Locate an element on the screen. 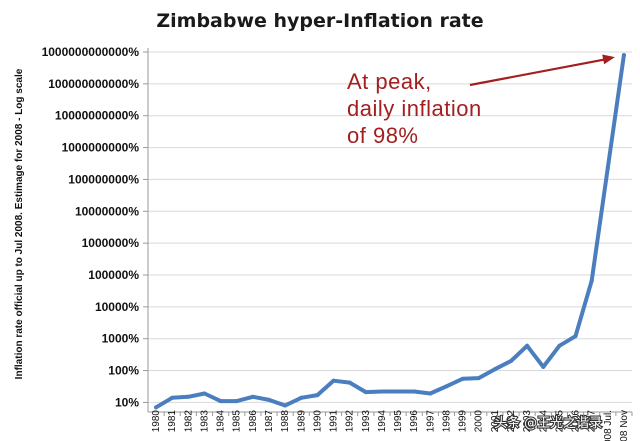 The image size is (640, 441). x-tick-label: 2008 Nov is located at coordinates (624, 425).